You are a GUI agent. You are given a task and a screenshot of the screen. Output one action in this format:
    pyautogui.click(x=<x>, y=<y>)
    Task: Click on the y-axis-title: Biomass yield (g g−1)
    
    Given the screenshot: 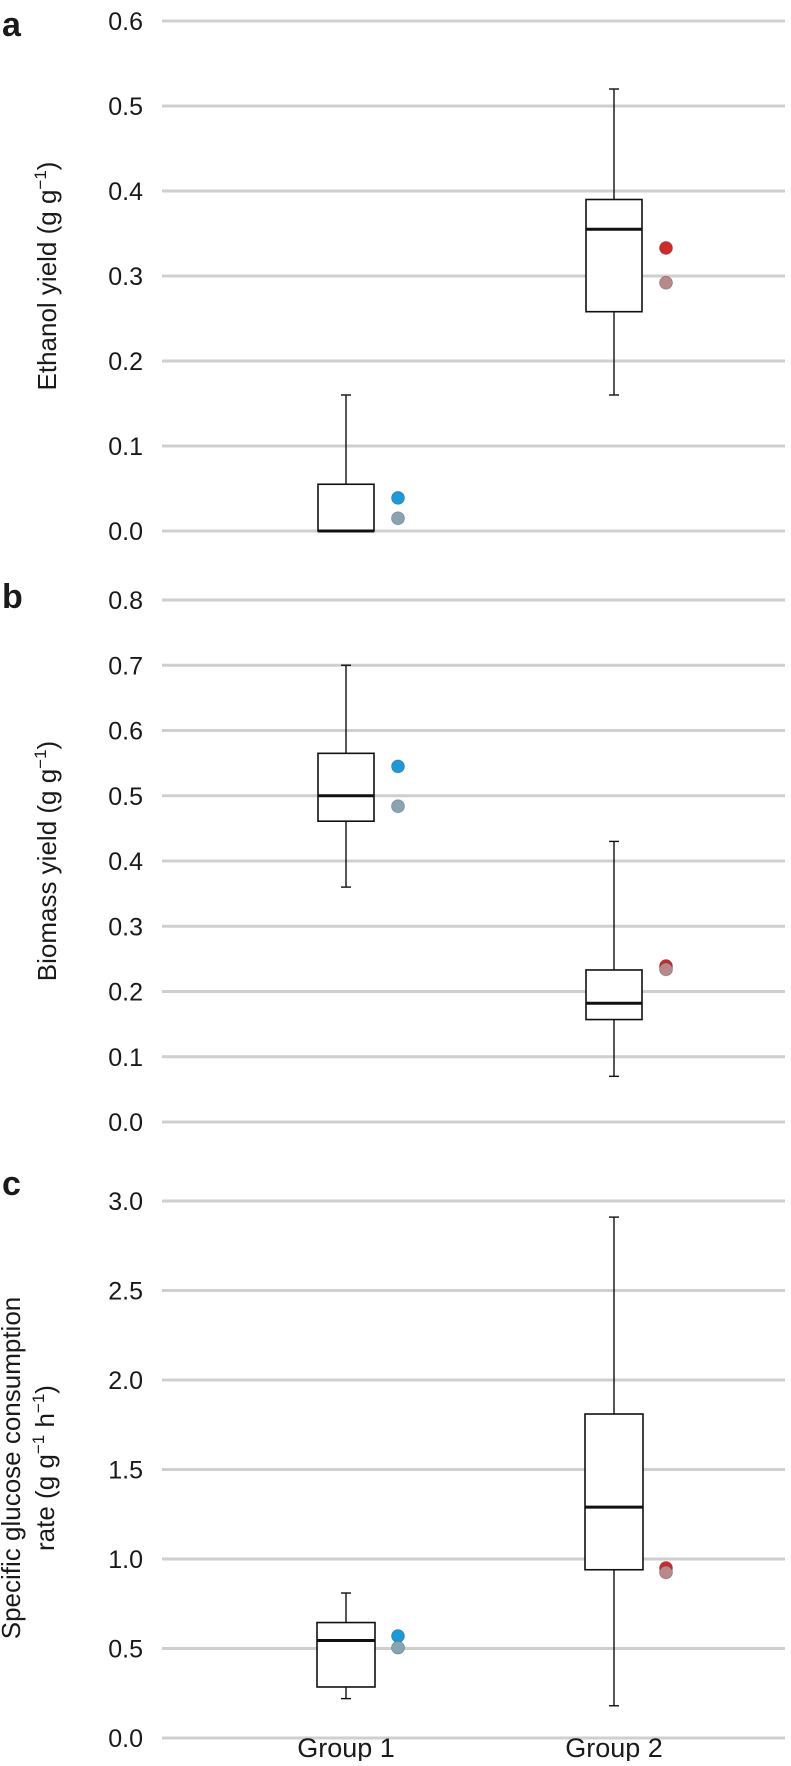 What is the action you would take?
    pyautogui.click(x=46, y=861)
    